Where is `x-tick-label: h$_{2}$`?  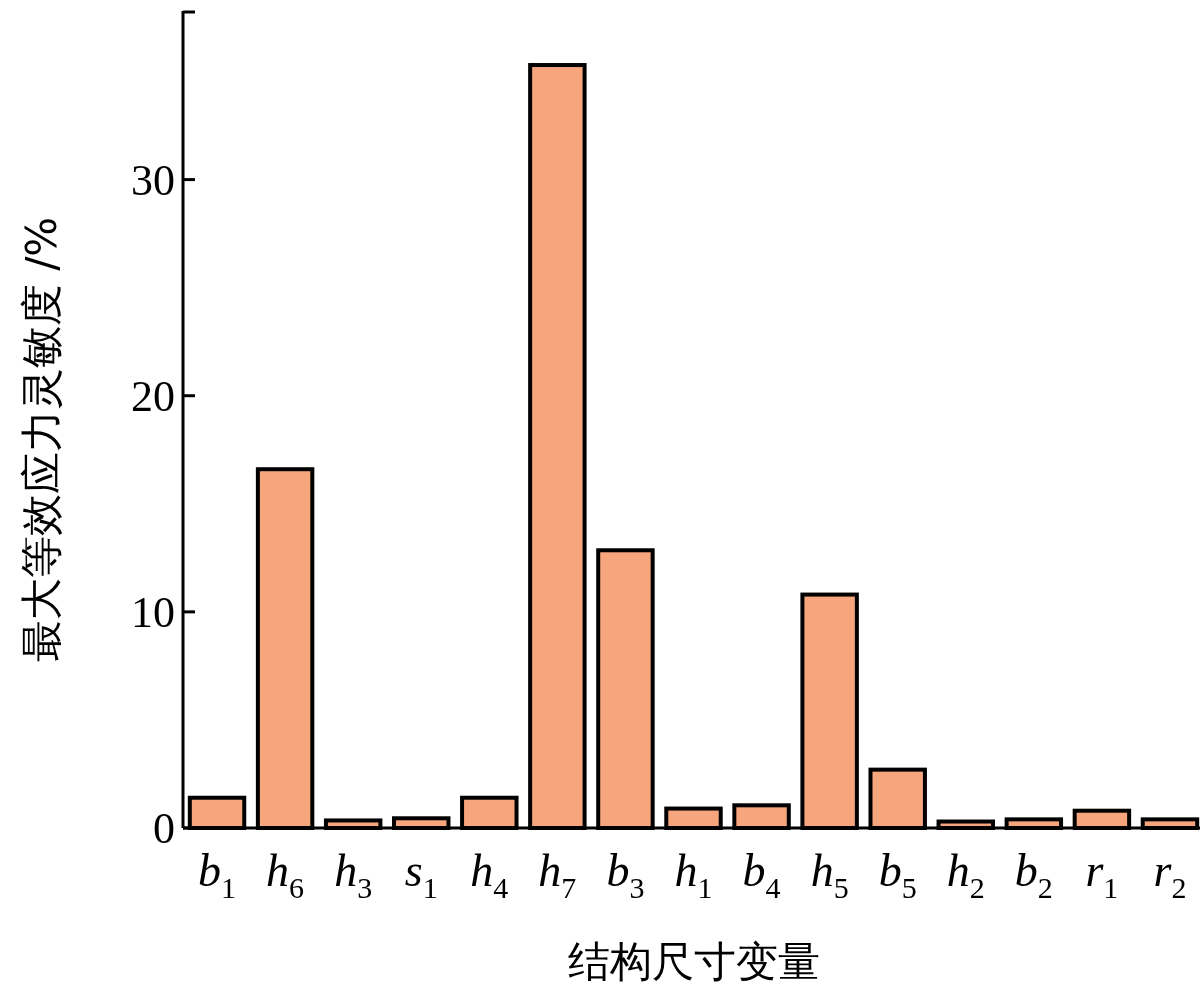
x-tick-label: h$_{2}$ is located at coordinates (965, 874).